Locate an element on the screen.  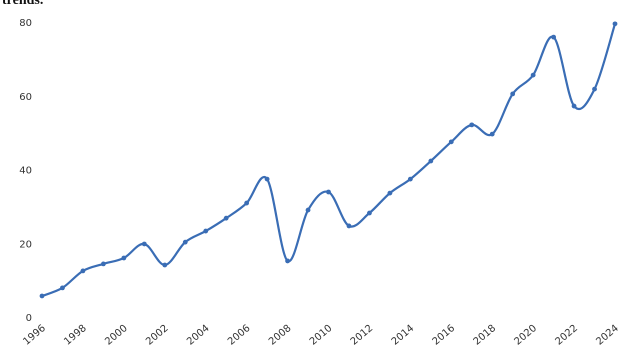
x-tick-label: 2000 is located at coordinates (116, 335).